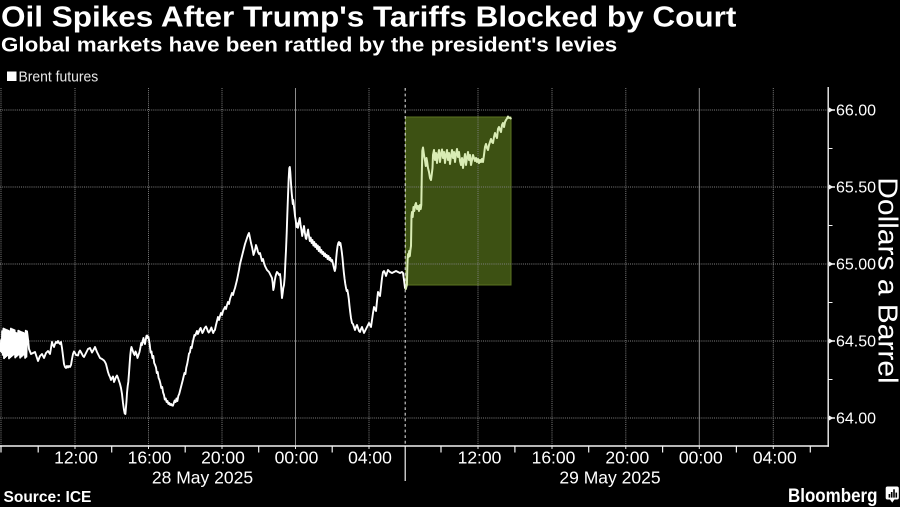 This screenshot has height=507, width=900. I want to click on svg-text: 65.00, so click(856, 265).